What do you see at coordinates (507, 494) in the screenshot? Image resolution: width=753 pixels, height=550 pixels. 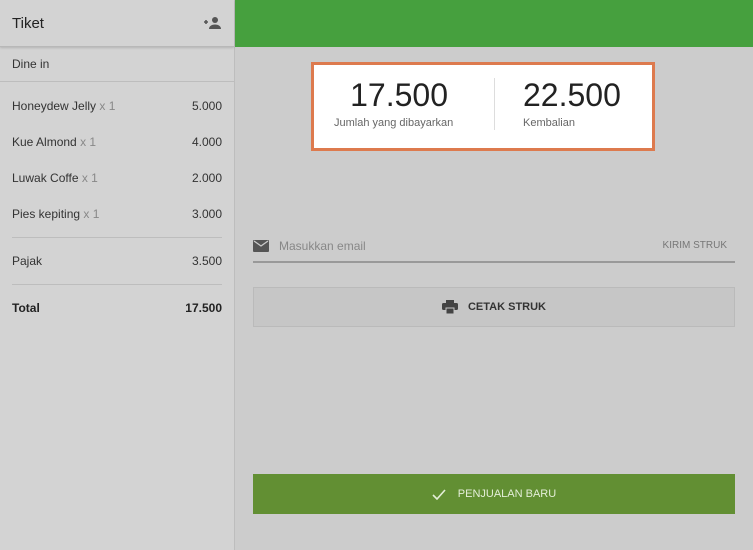 I see `new-sale-label: PENJUALAN BARU` at bounding box center [507, 494].